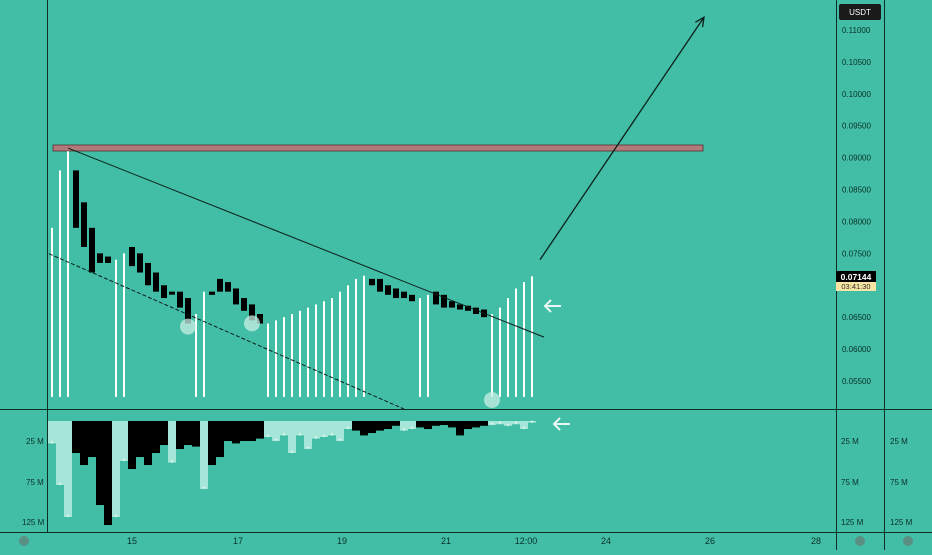  Describe the element at coordinates (378, 148) in the screenshot. I see `resistance-zone` at that location.